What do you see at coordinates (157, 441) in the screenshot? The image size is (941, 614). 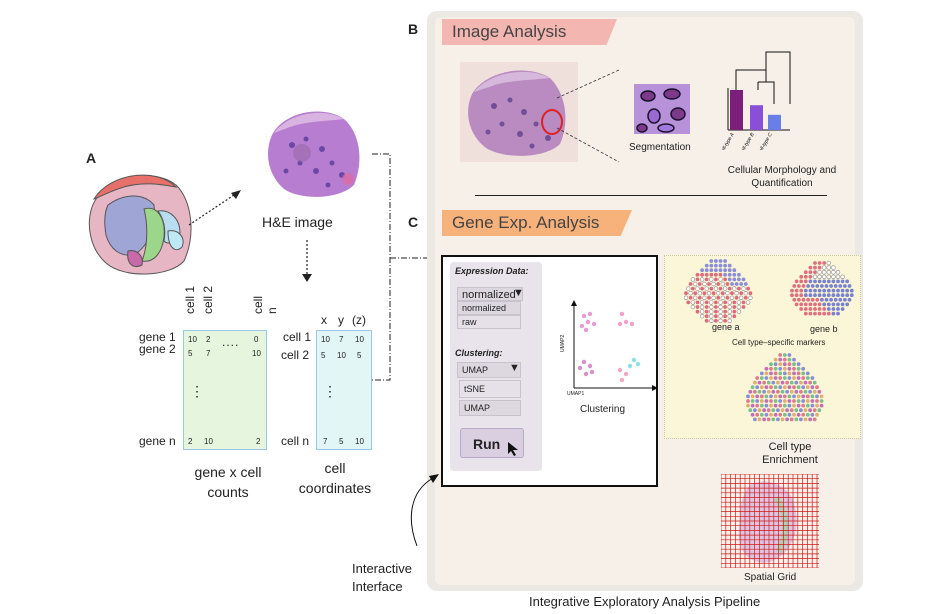 I see `matrix-row-gene-n: gene n` at bounding box center [157, 441].